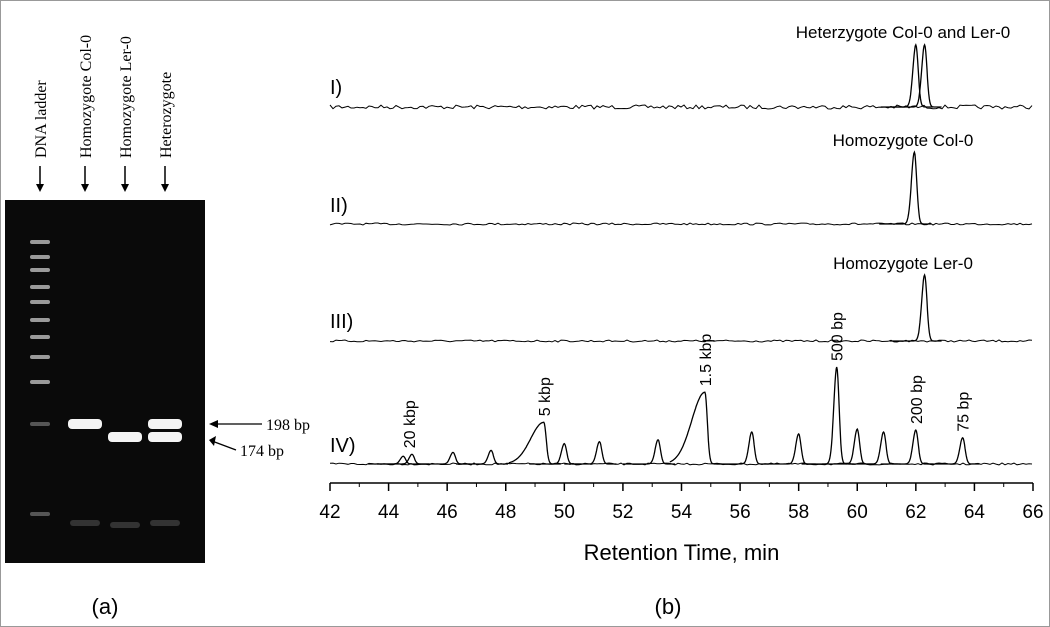 Image resolution: width=1050 pixels, height=627 pixels. I want to click on trace-label: III), so click(341, 322).